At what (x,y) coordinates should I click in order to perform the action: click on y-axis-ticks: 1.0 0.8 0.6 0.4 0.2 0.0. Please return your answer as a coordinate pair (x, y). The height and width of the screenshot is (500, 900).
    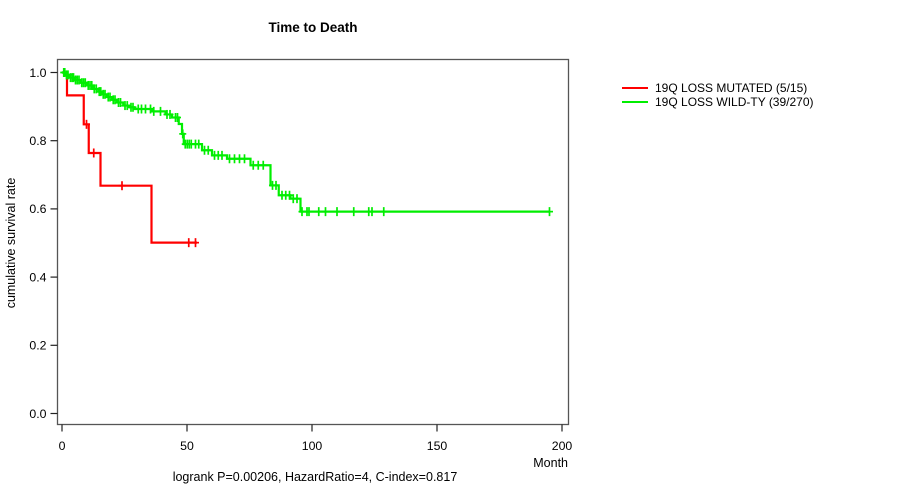
    Looking at the image, I should click on (43, 243).